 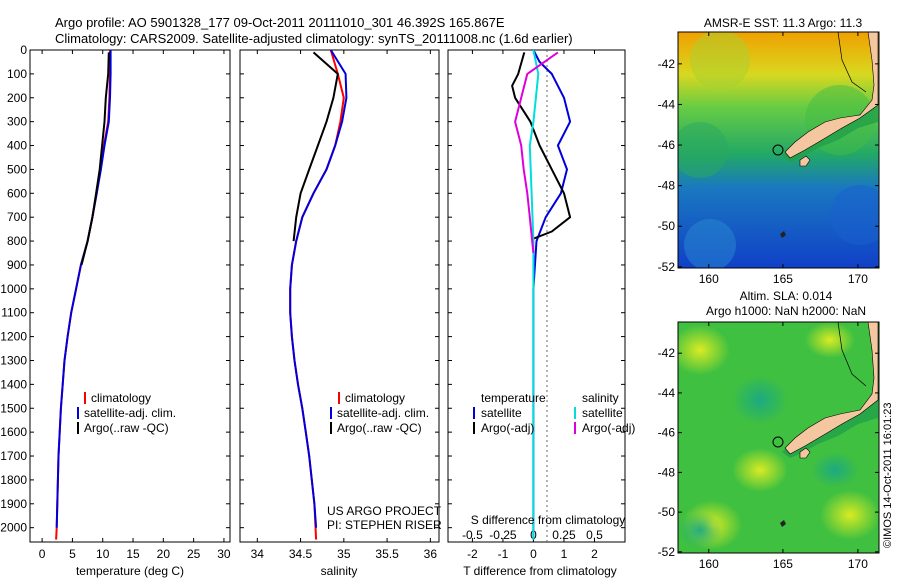 What do you see at coordinates (384, 525) in the screenshot?
I see `pi-credit: PI: STEPHEN RISER` at bounding box center [384, 525].